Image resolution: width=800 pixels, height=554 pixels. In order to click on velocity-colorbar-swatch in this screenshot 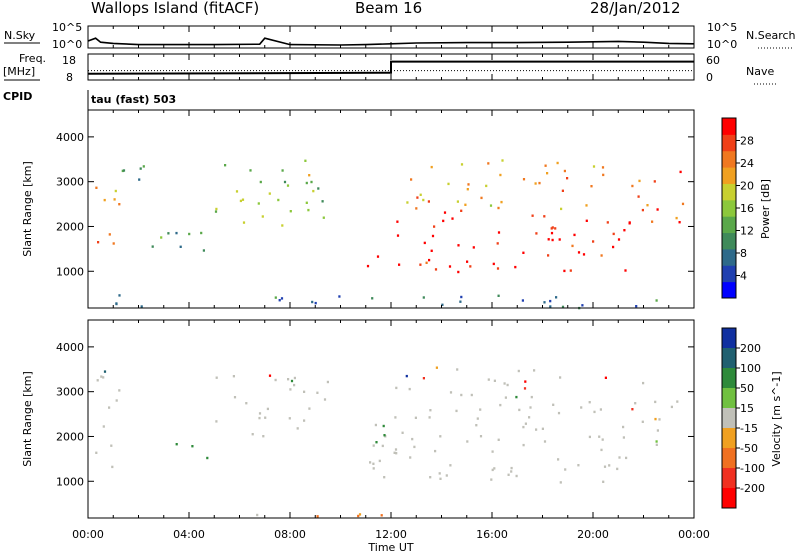, I will do `click(729, 378)`.